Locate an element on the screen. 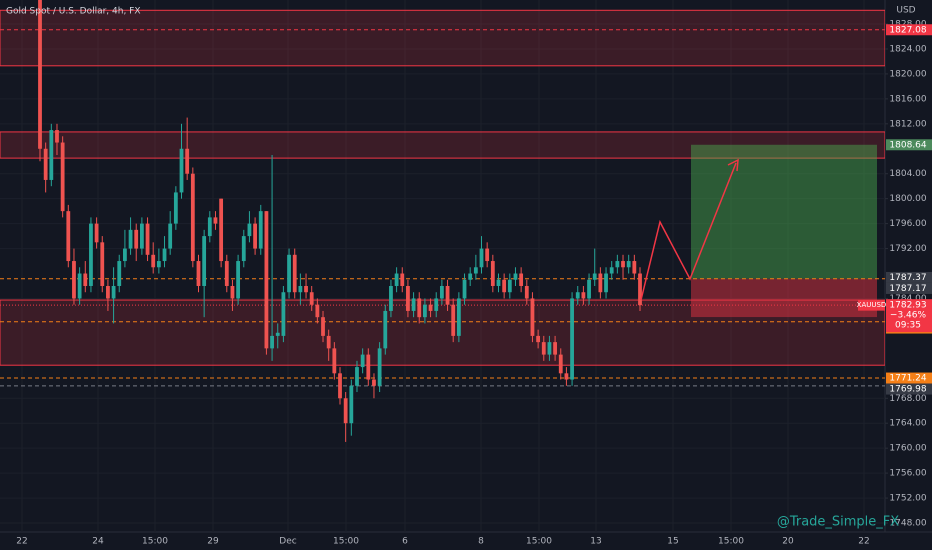  x-tick-label: 8 is located at coordinates (481, 542).